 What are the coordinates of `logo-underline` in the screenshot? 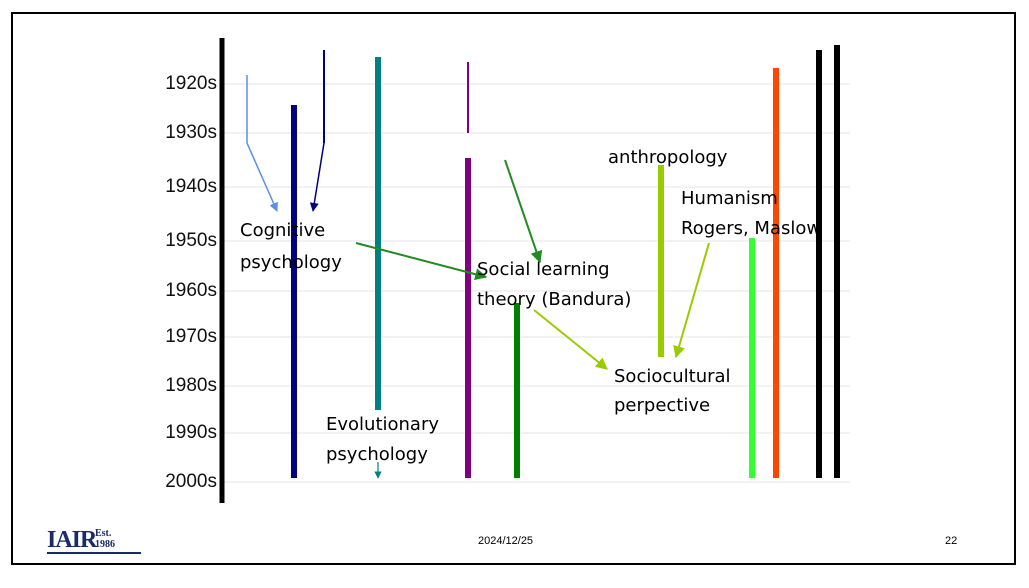 It's located at (94, 553).